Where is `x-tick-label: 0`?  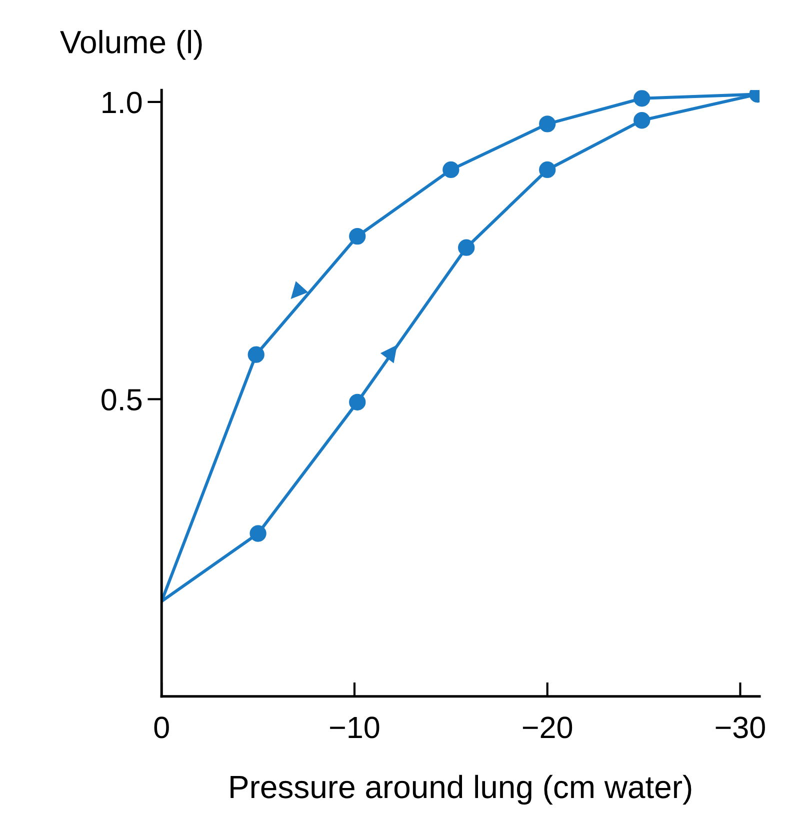 x-tick-label: 0 is located at coordinates (161, 727).